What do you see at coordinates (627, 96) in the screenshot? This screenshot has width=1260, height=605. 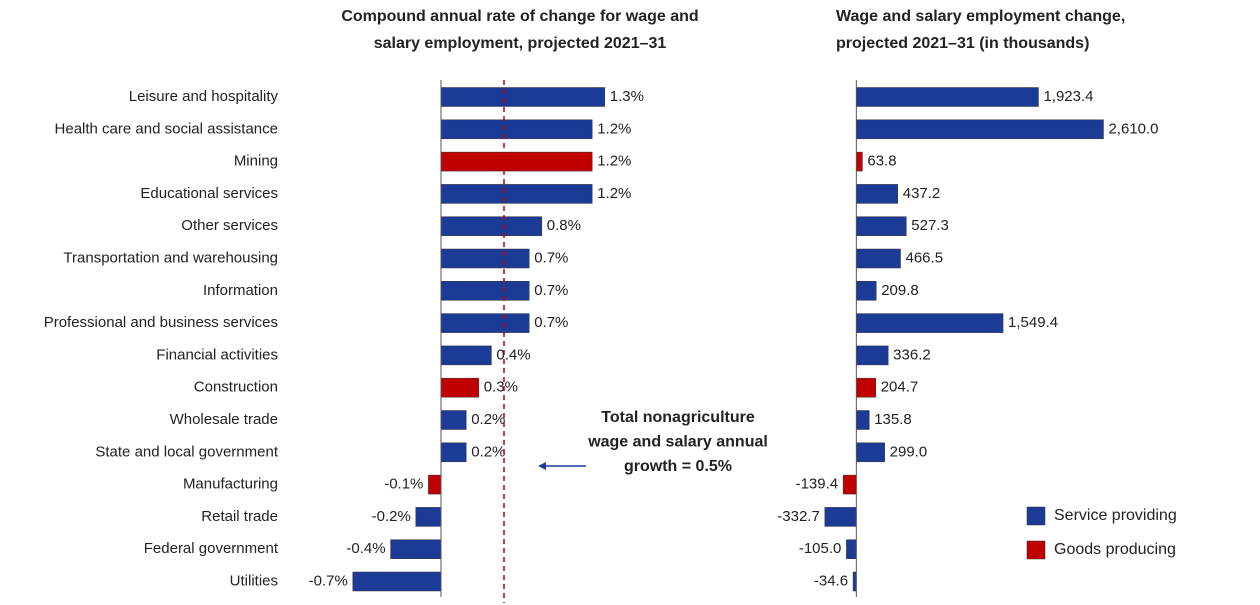 I see `value-label: 1.3%` at bounding box center [627, 96].